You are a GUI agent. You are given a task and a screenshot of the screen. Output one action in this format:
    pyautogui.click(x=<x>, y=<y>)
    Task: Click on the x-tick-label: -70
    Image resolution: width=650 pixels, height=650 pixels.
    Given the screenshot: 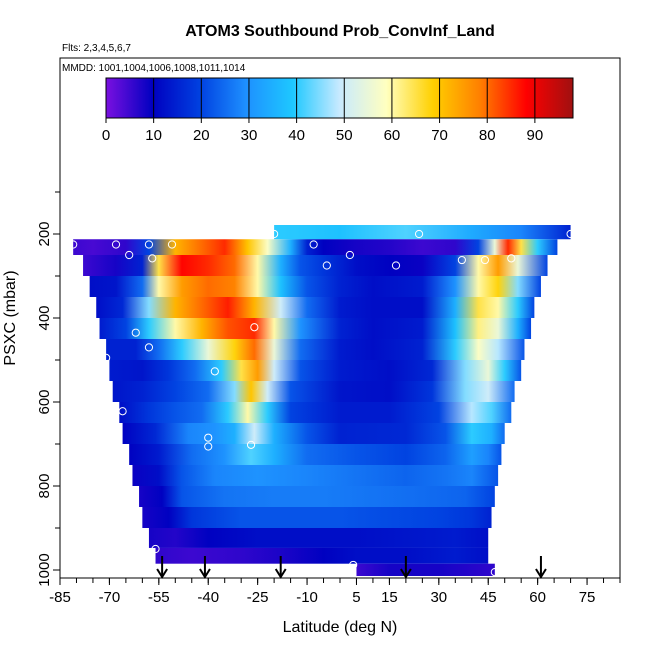 What is the action you would take?
    pyautogui.click(x=110, y=597)
    